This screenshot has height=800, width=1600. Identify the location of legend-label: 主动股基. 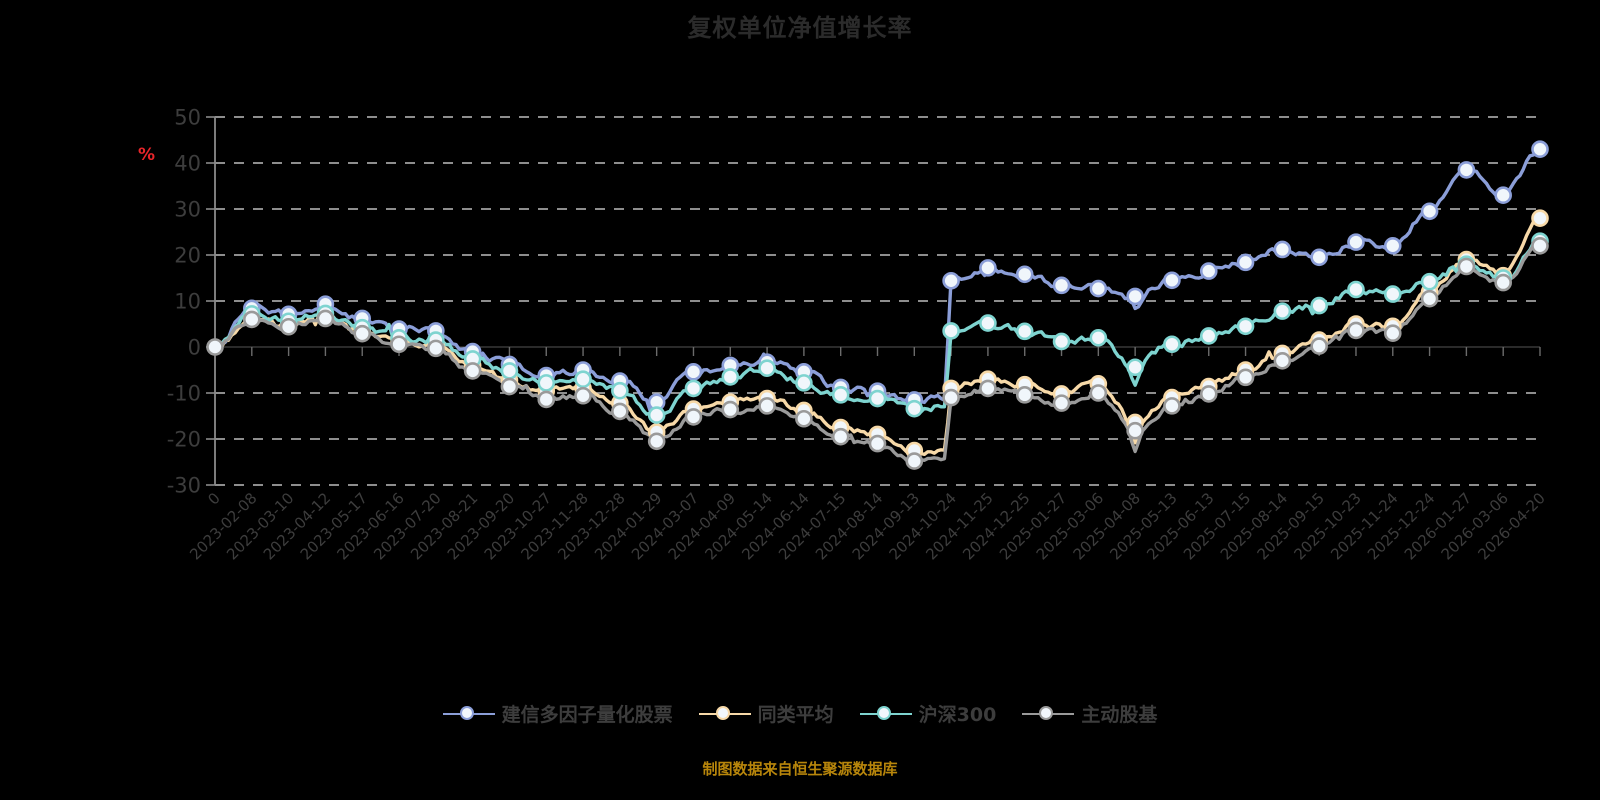
(1119, 715).